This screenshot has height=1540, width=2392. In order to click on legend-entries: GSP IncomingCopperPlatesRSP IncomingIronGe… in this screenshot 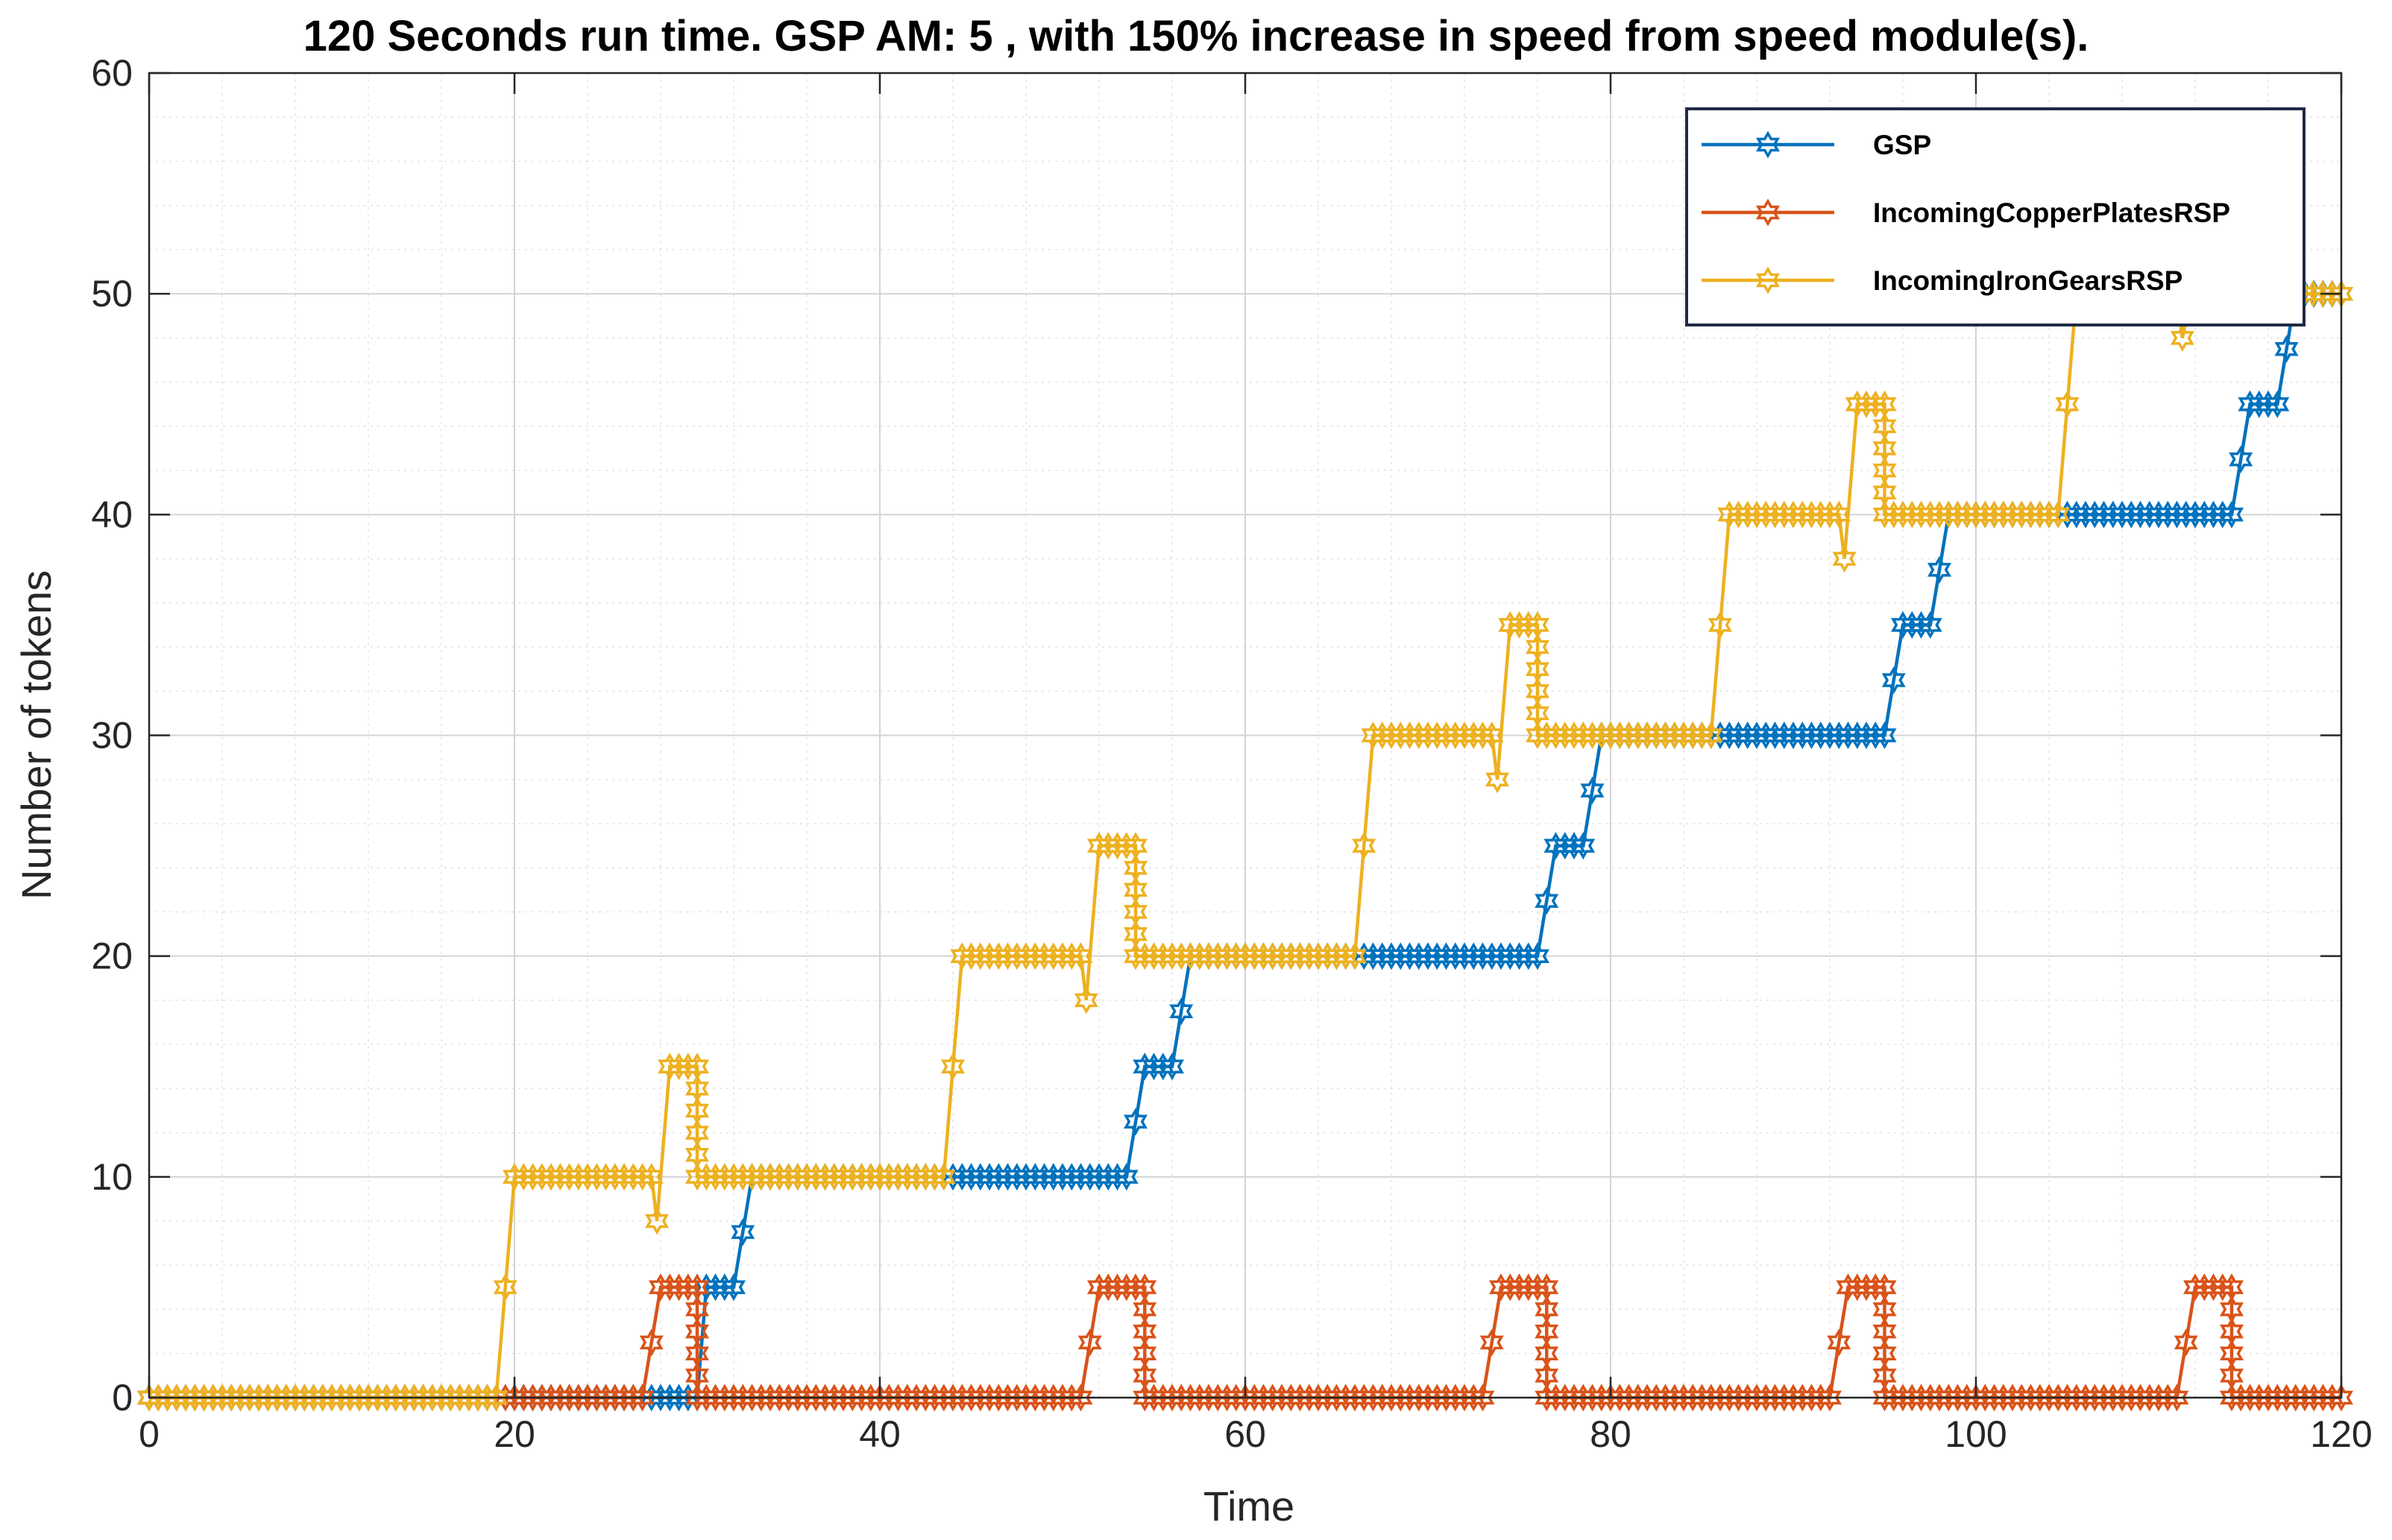, I will do `click(1966, 213)`.